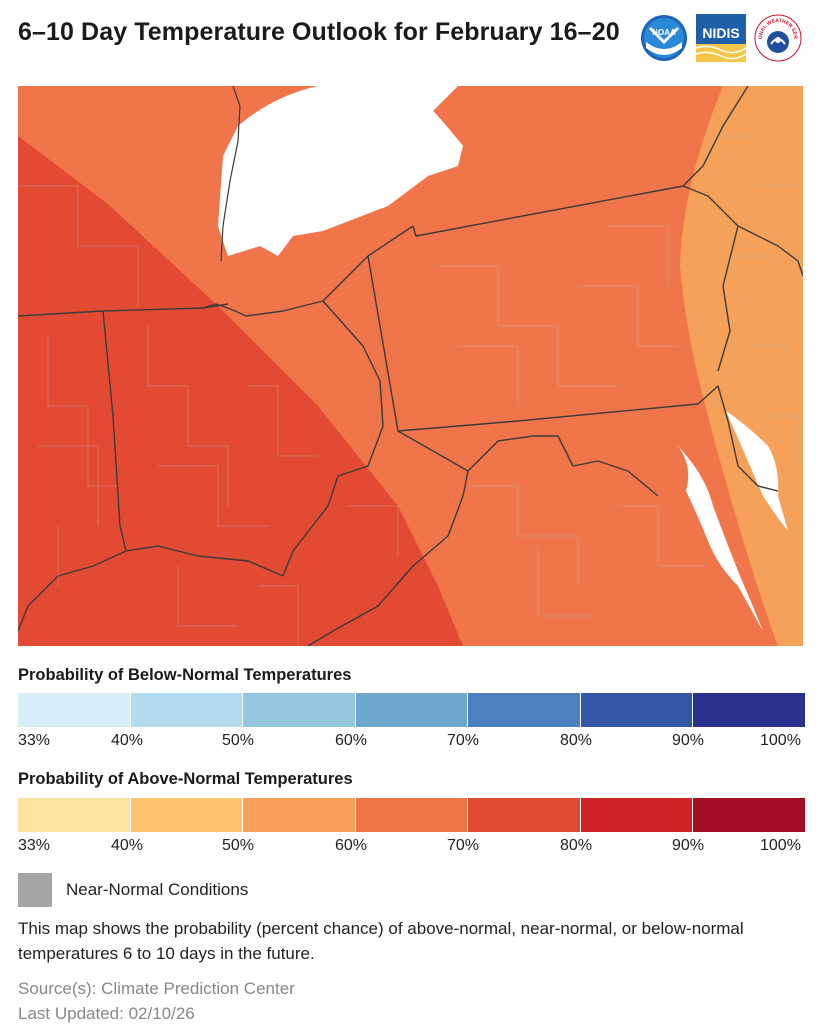  What do you see at coordinates (156, 988) in the screenshot?
I see `source-text: Source(s): Climate Prediction Center` at bounding box center [156, 988].